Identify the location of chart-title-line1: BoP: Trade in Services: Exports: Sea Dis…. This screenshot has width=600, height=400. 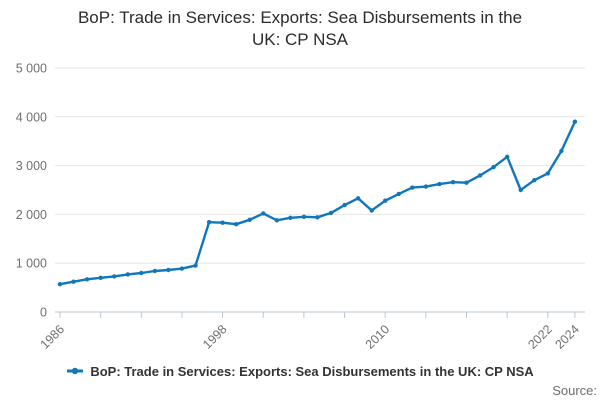
(300, 17).